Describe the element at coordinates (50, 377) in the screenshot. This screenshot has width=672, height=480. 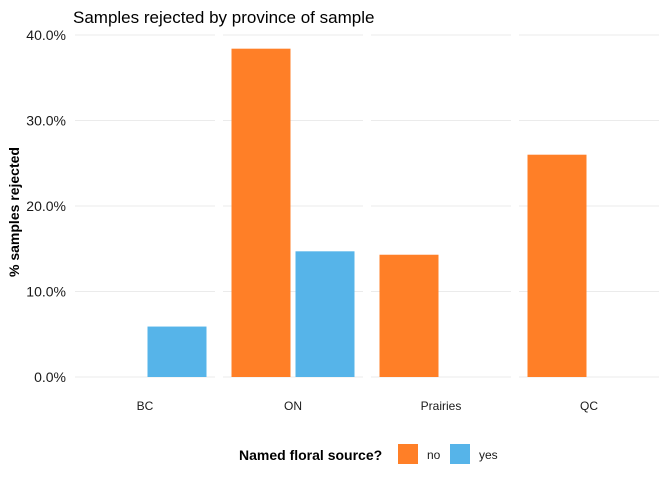
I see `y-tick-label: 0.0%` at that location.